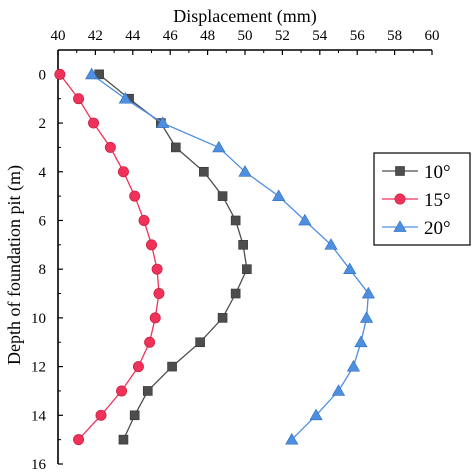 The height and width of the screenshot is (474, 474). Describe the element at coordinates (43, 124) in the screenshot. I see `y-tick-label: 2` at that location.